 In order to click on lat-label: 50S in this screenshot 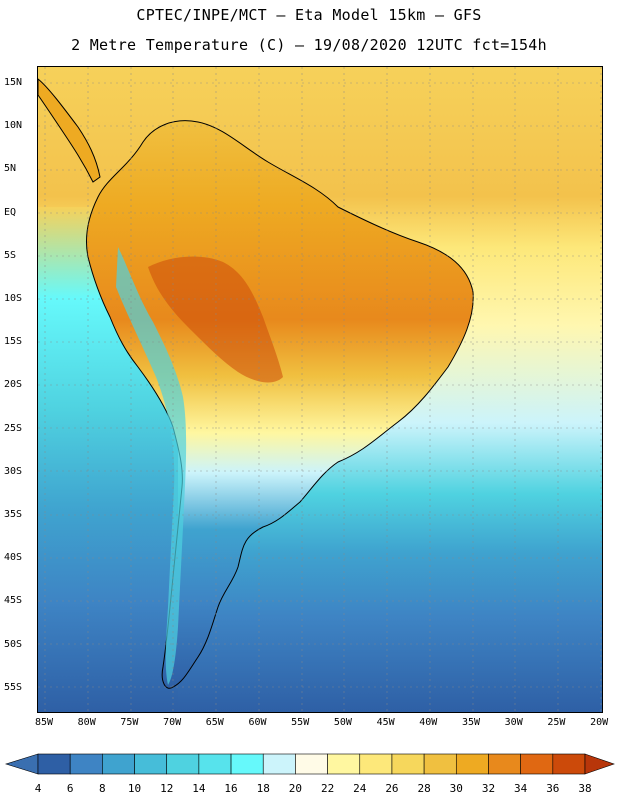, I will do `click(13, 644)`.